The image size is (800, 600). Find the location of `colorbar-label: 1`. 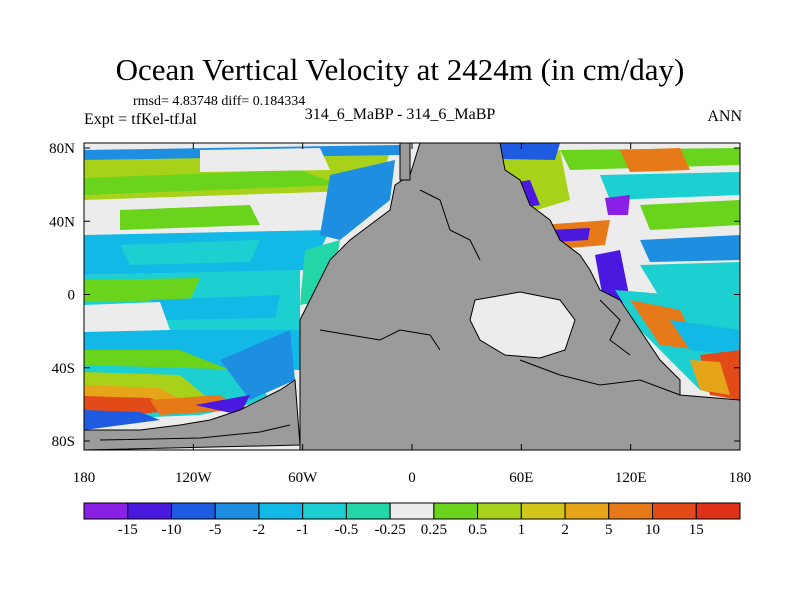

colorbar-label: 1 is located at coordinates (522, 530).